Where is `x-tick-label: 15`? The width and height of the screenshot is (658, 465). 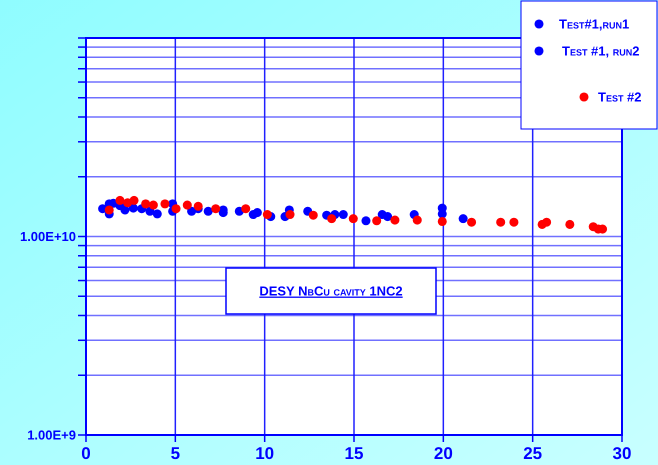
x-tick-label: 15 is located at coordinates (354, 453).